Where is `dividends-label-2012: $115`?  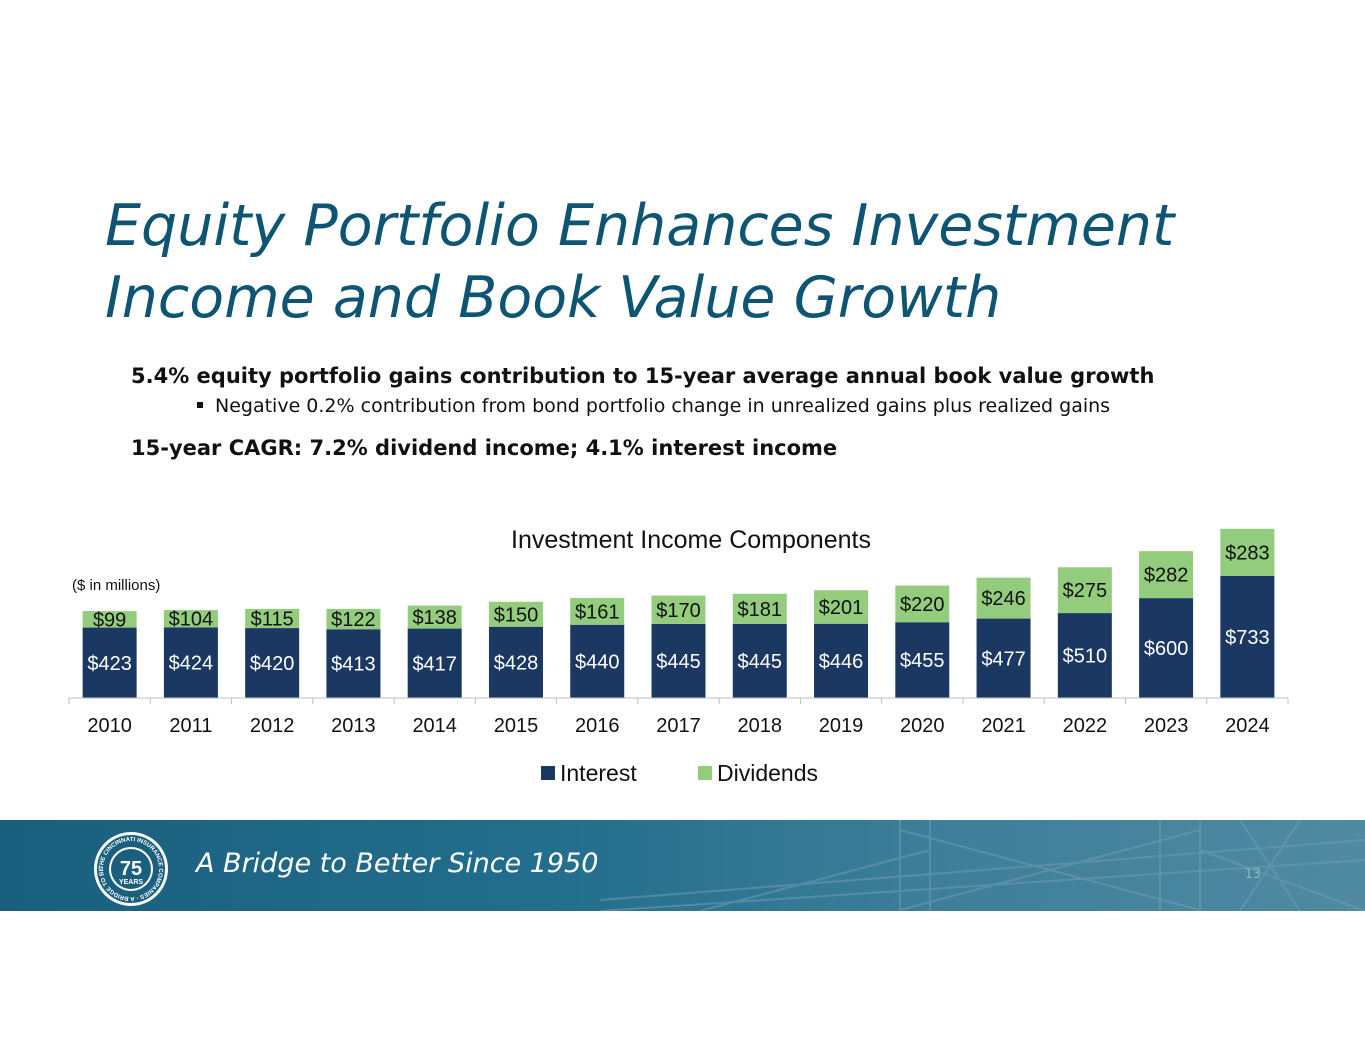 dividends-label-2012: $115 is located at coordinates (272, 619).